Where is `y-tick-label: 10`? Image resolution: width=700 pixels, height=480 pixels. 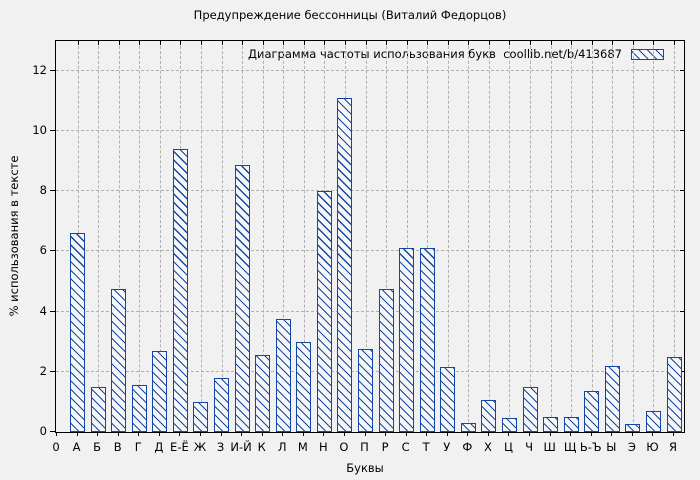 y-tick-label: 10 is located at coordinates (39, 129).